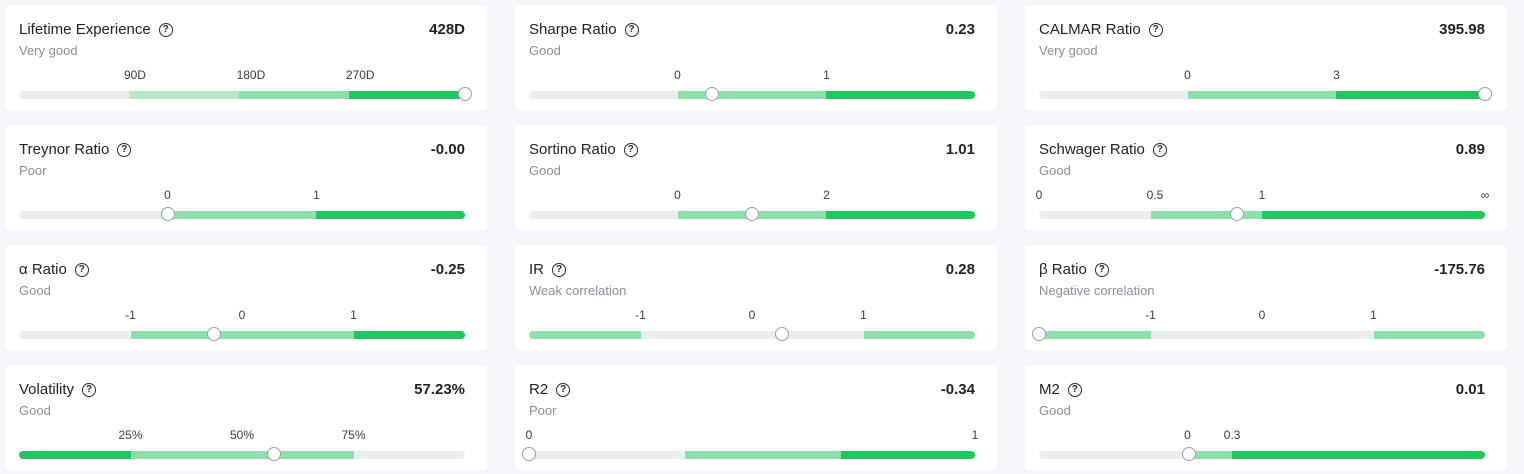 Image resolution: width=1524 pixels, height=474 pixels. Describe the element at coordinates (826, 195) in the screenshot. I see `scale-tick-label: 2` at that location.